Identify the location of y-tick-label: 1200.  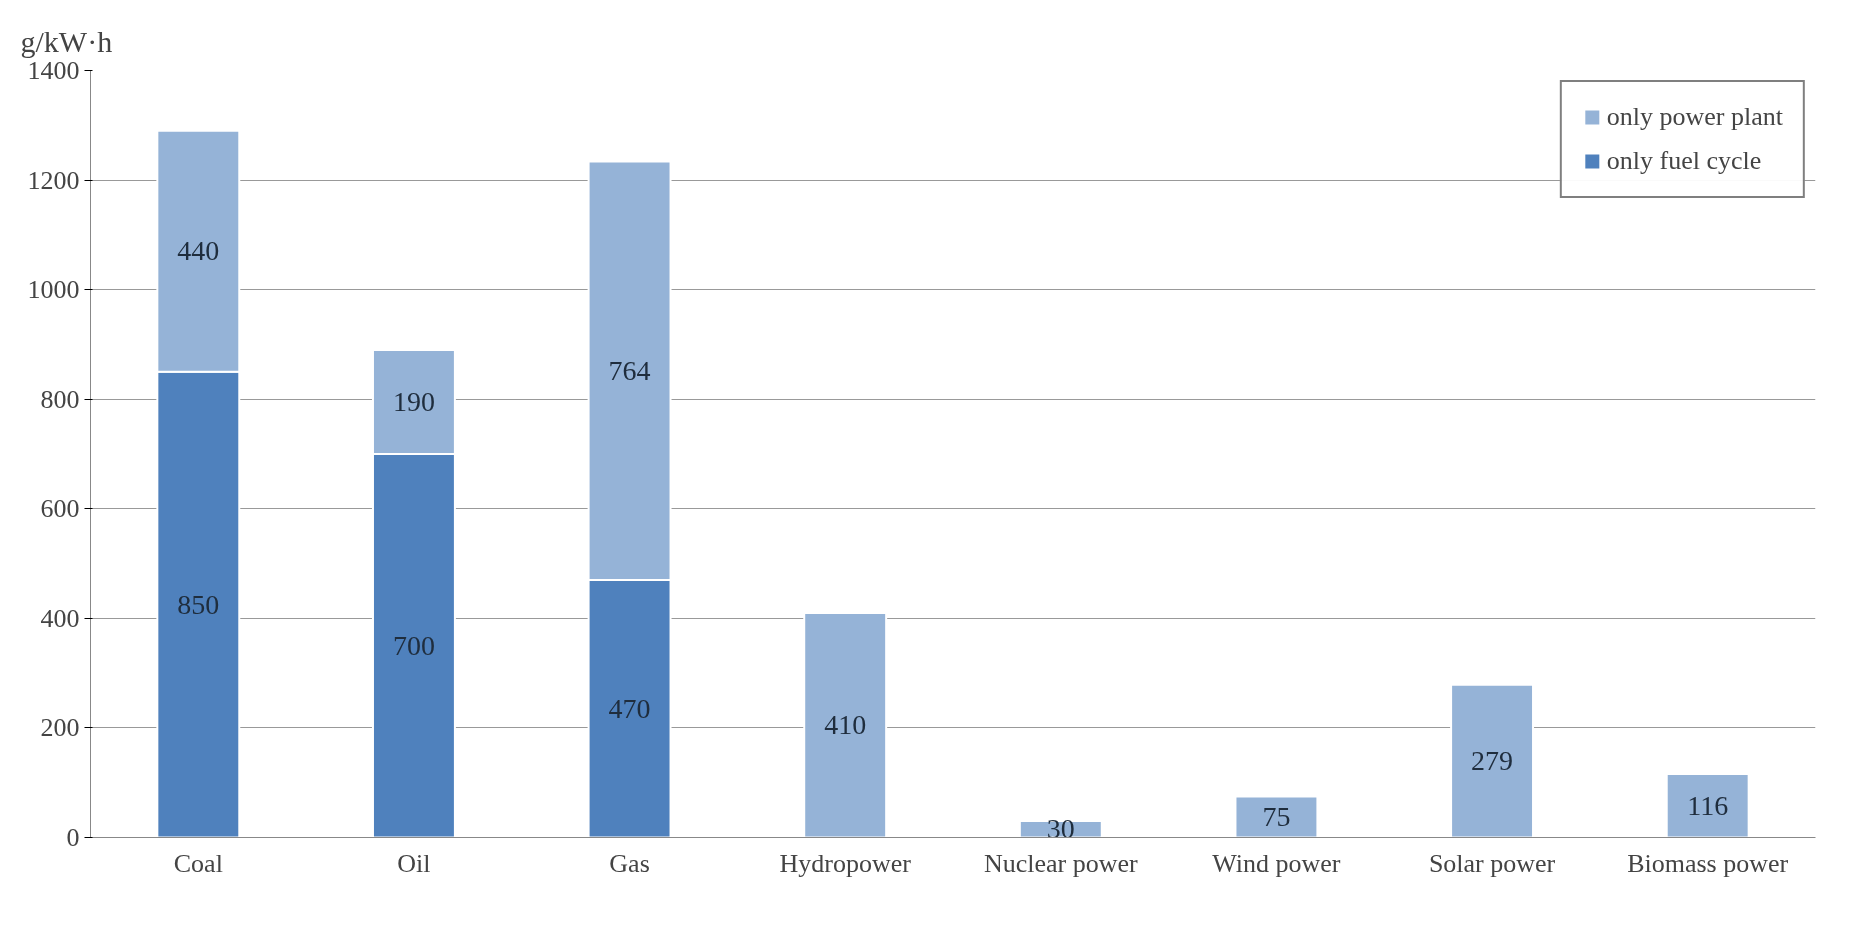
(53, 180).